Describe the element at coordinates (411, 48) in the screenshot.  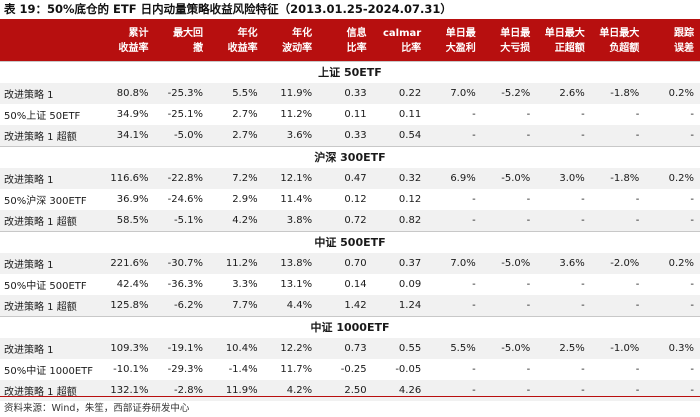
I see `column-header-line: 比率` at that location.